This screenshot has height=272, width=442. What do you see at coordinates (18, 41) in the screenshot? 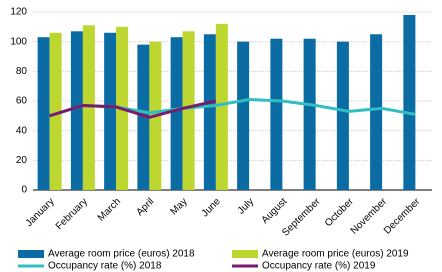
I see `y-tick-label: 100` at bounding box center [18, 41].